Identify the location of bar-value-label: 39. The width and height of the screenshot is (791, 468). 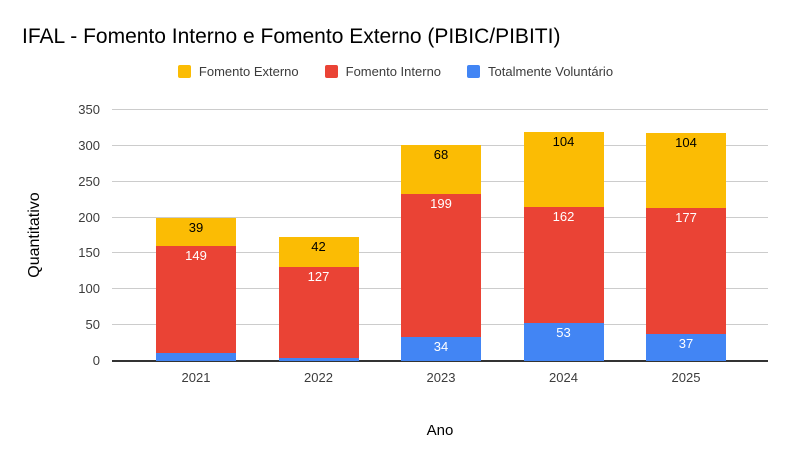
(196, 228).